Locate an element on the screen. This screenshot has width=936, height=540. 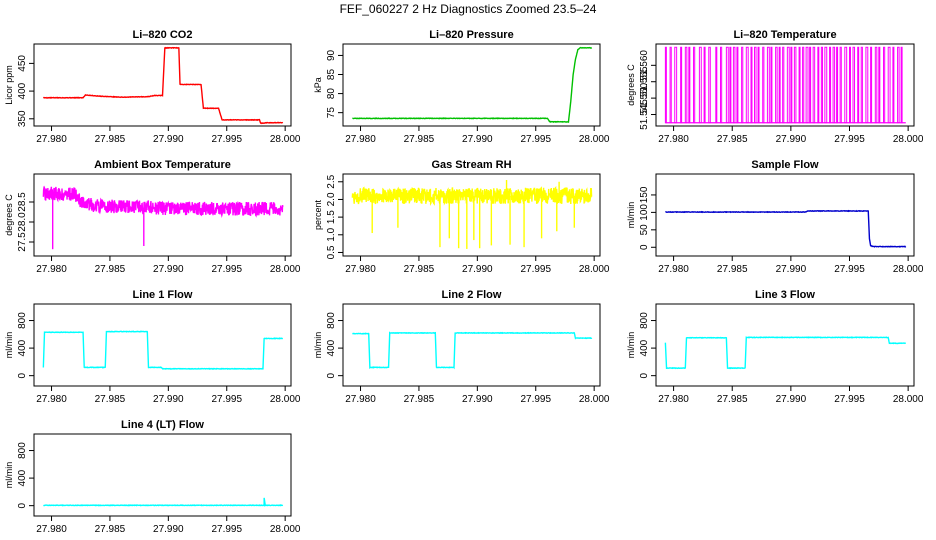
y-tick-label: 75 is located at coordinates (331, 113).